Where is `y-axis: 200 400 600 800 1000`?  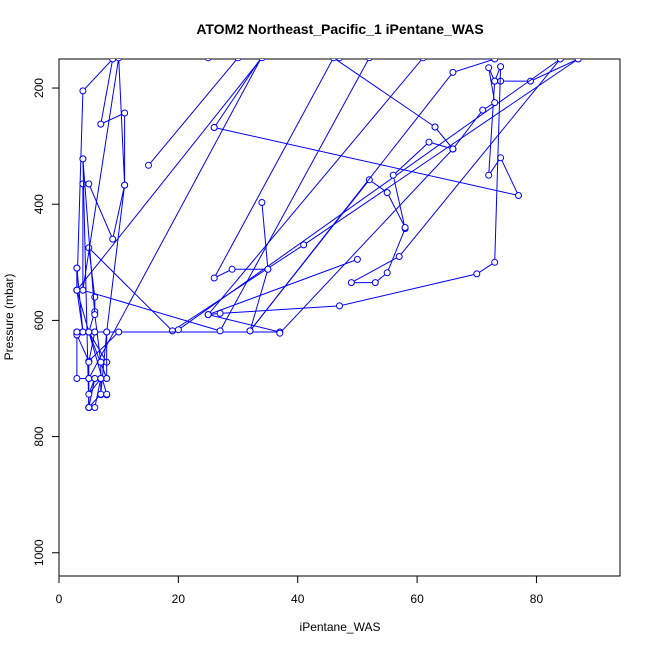
y-axis: 200 400 600 800 1000 is located at coordinates (46, 322).